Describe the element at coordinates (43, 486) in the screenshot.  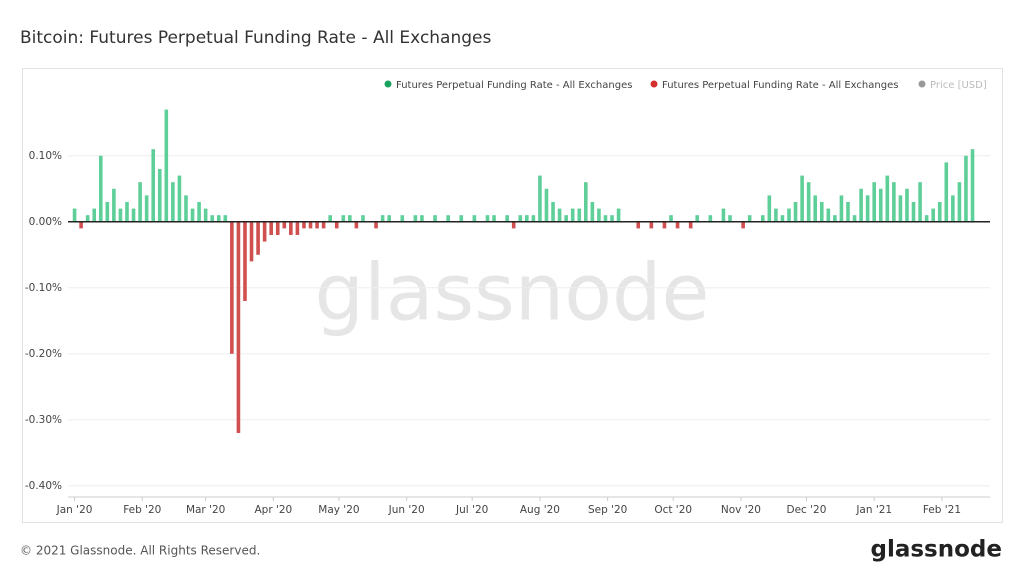
I see `y-tick-label: -0.40%` at that location.